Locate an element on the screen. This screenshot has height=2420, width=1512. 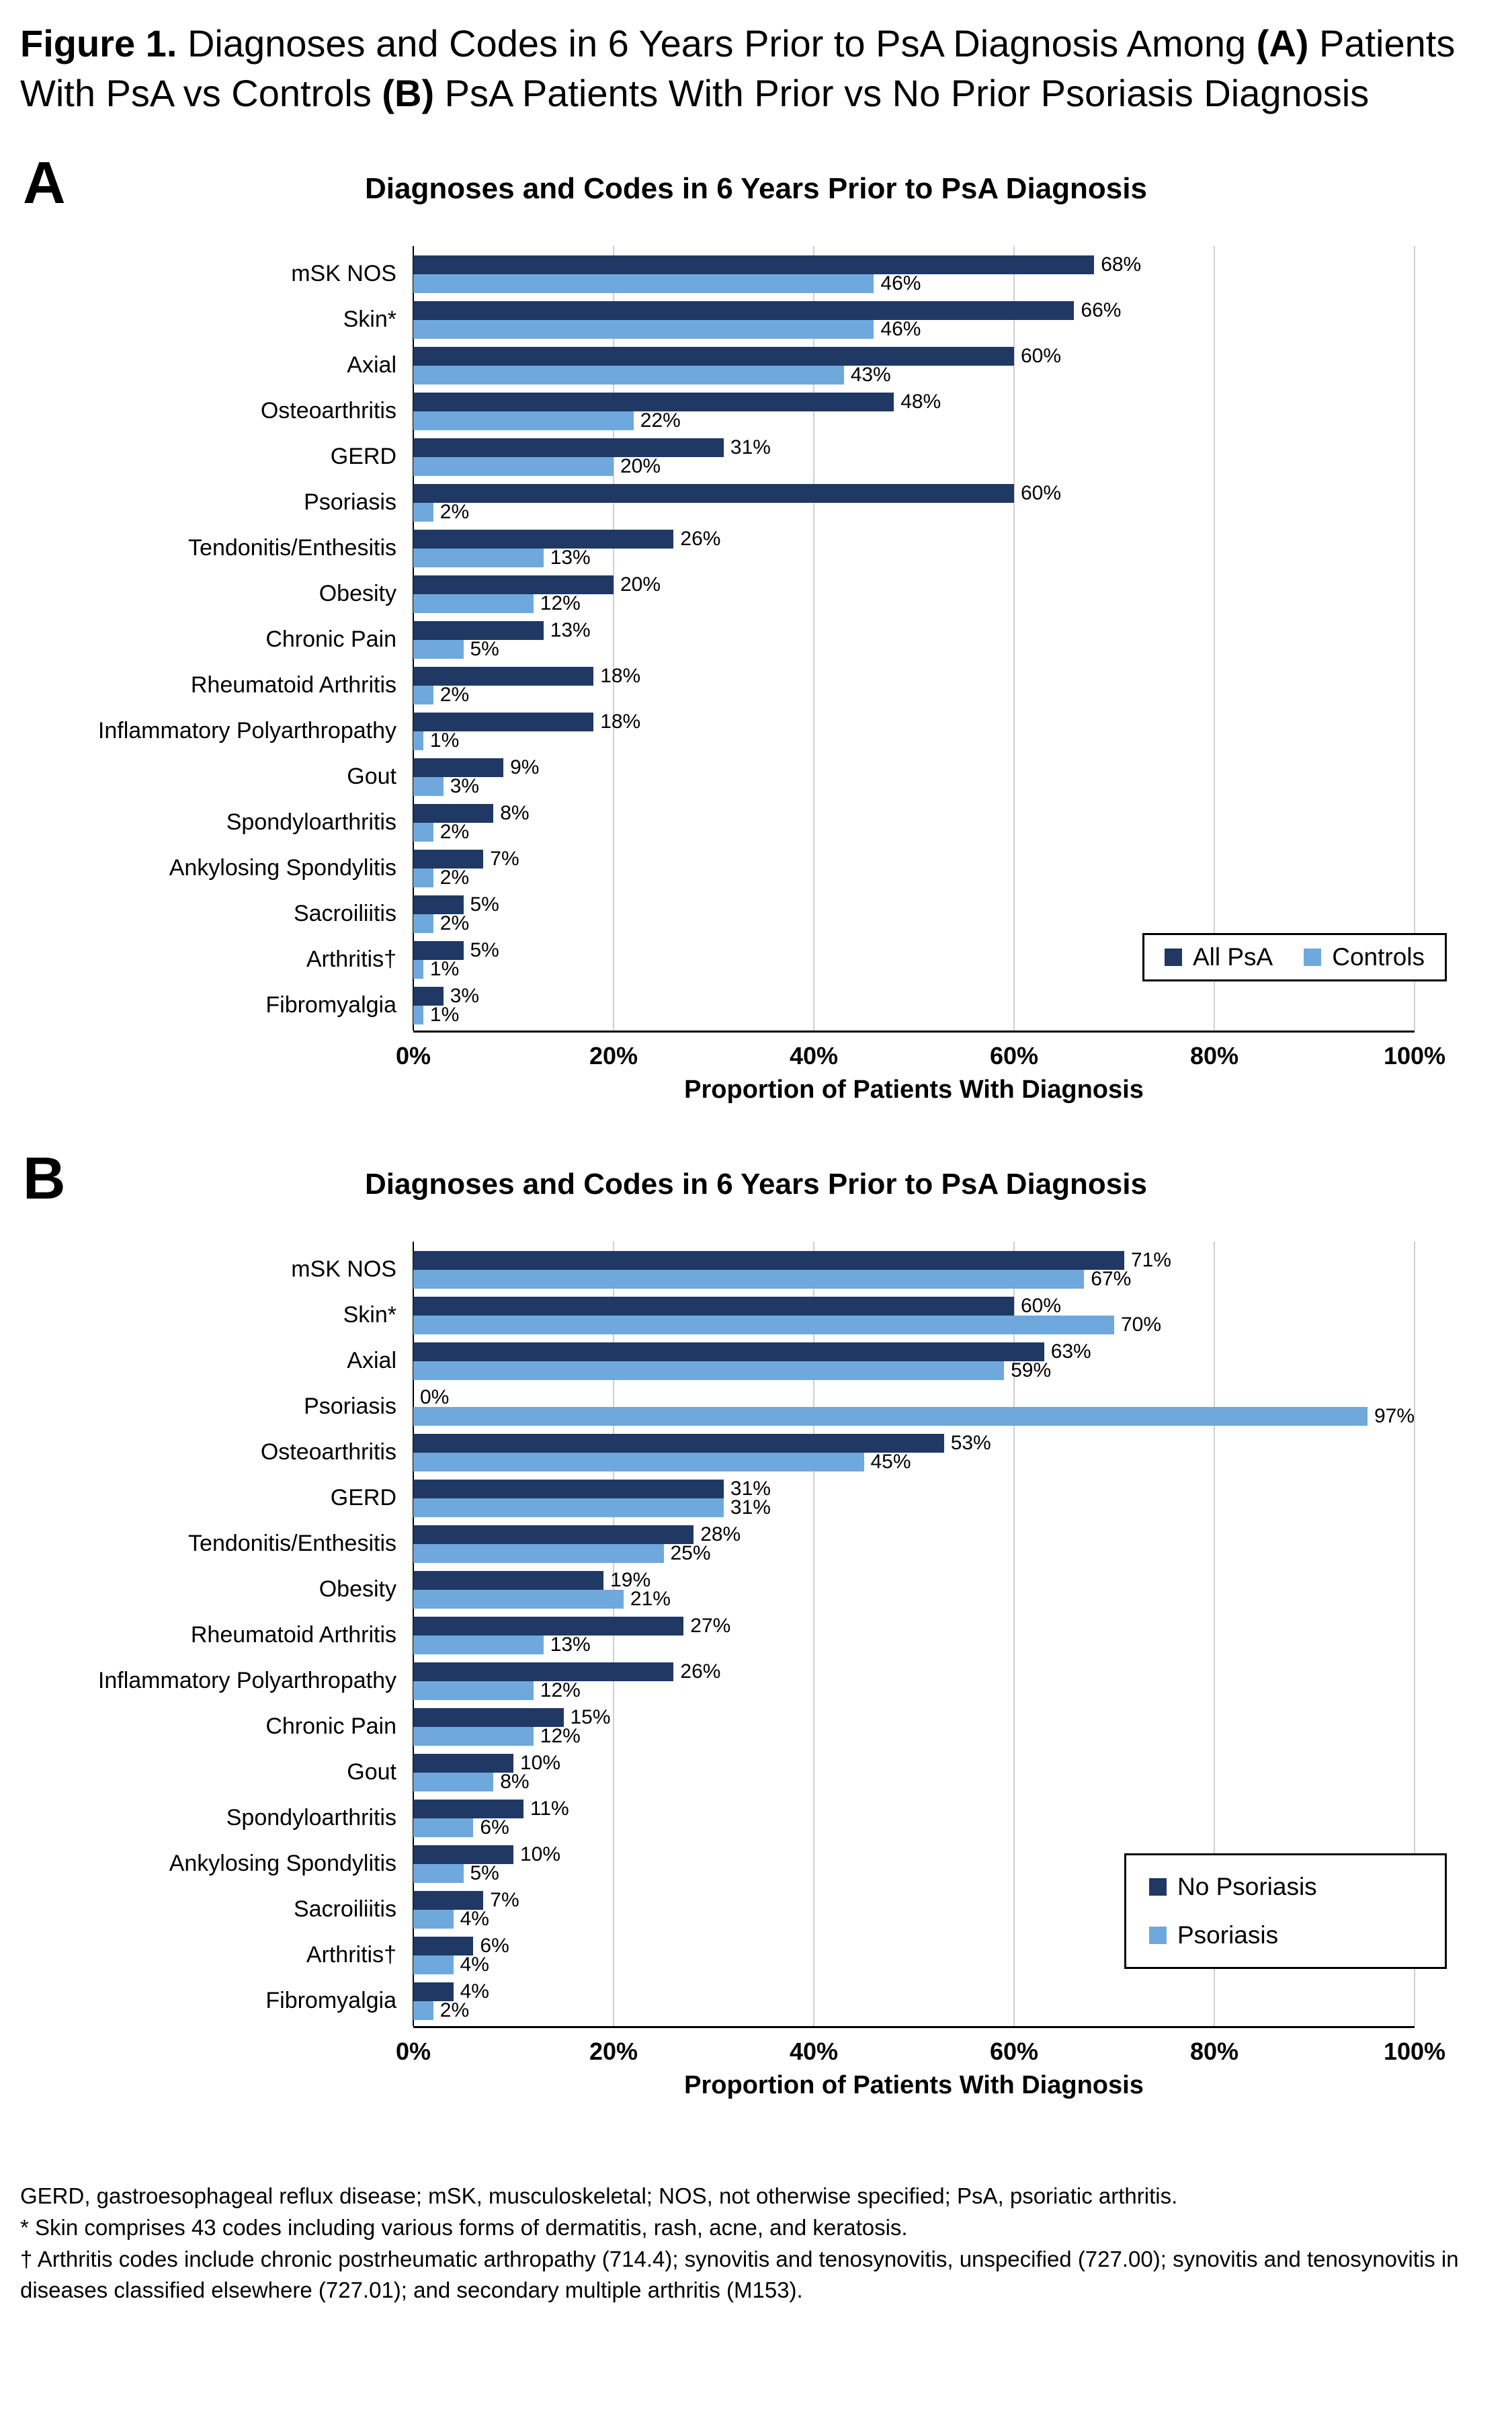
value-label: 7% is located at coordinates (504, 1899).